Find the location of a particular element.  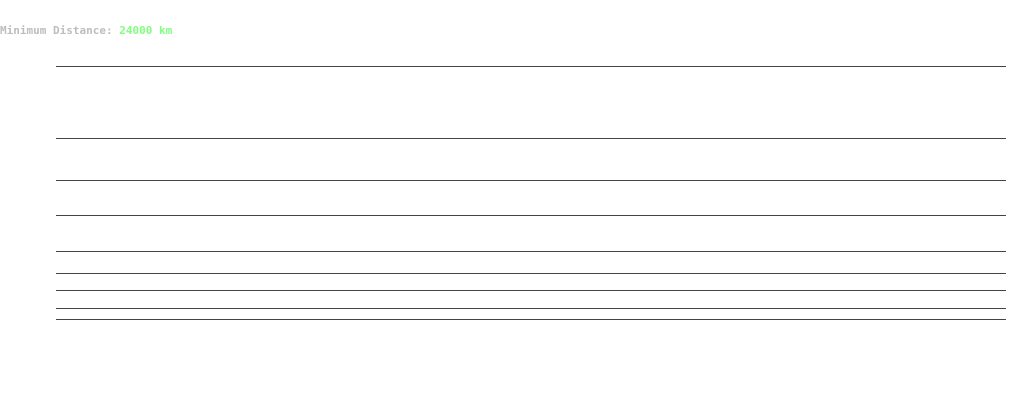

minimum-distance-value: 24000 km is located at coordinates (146, 30).